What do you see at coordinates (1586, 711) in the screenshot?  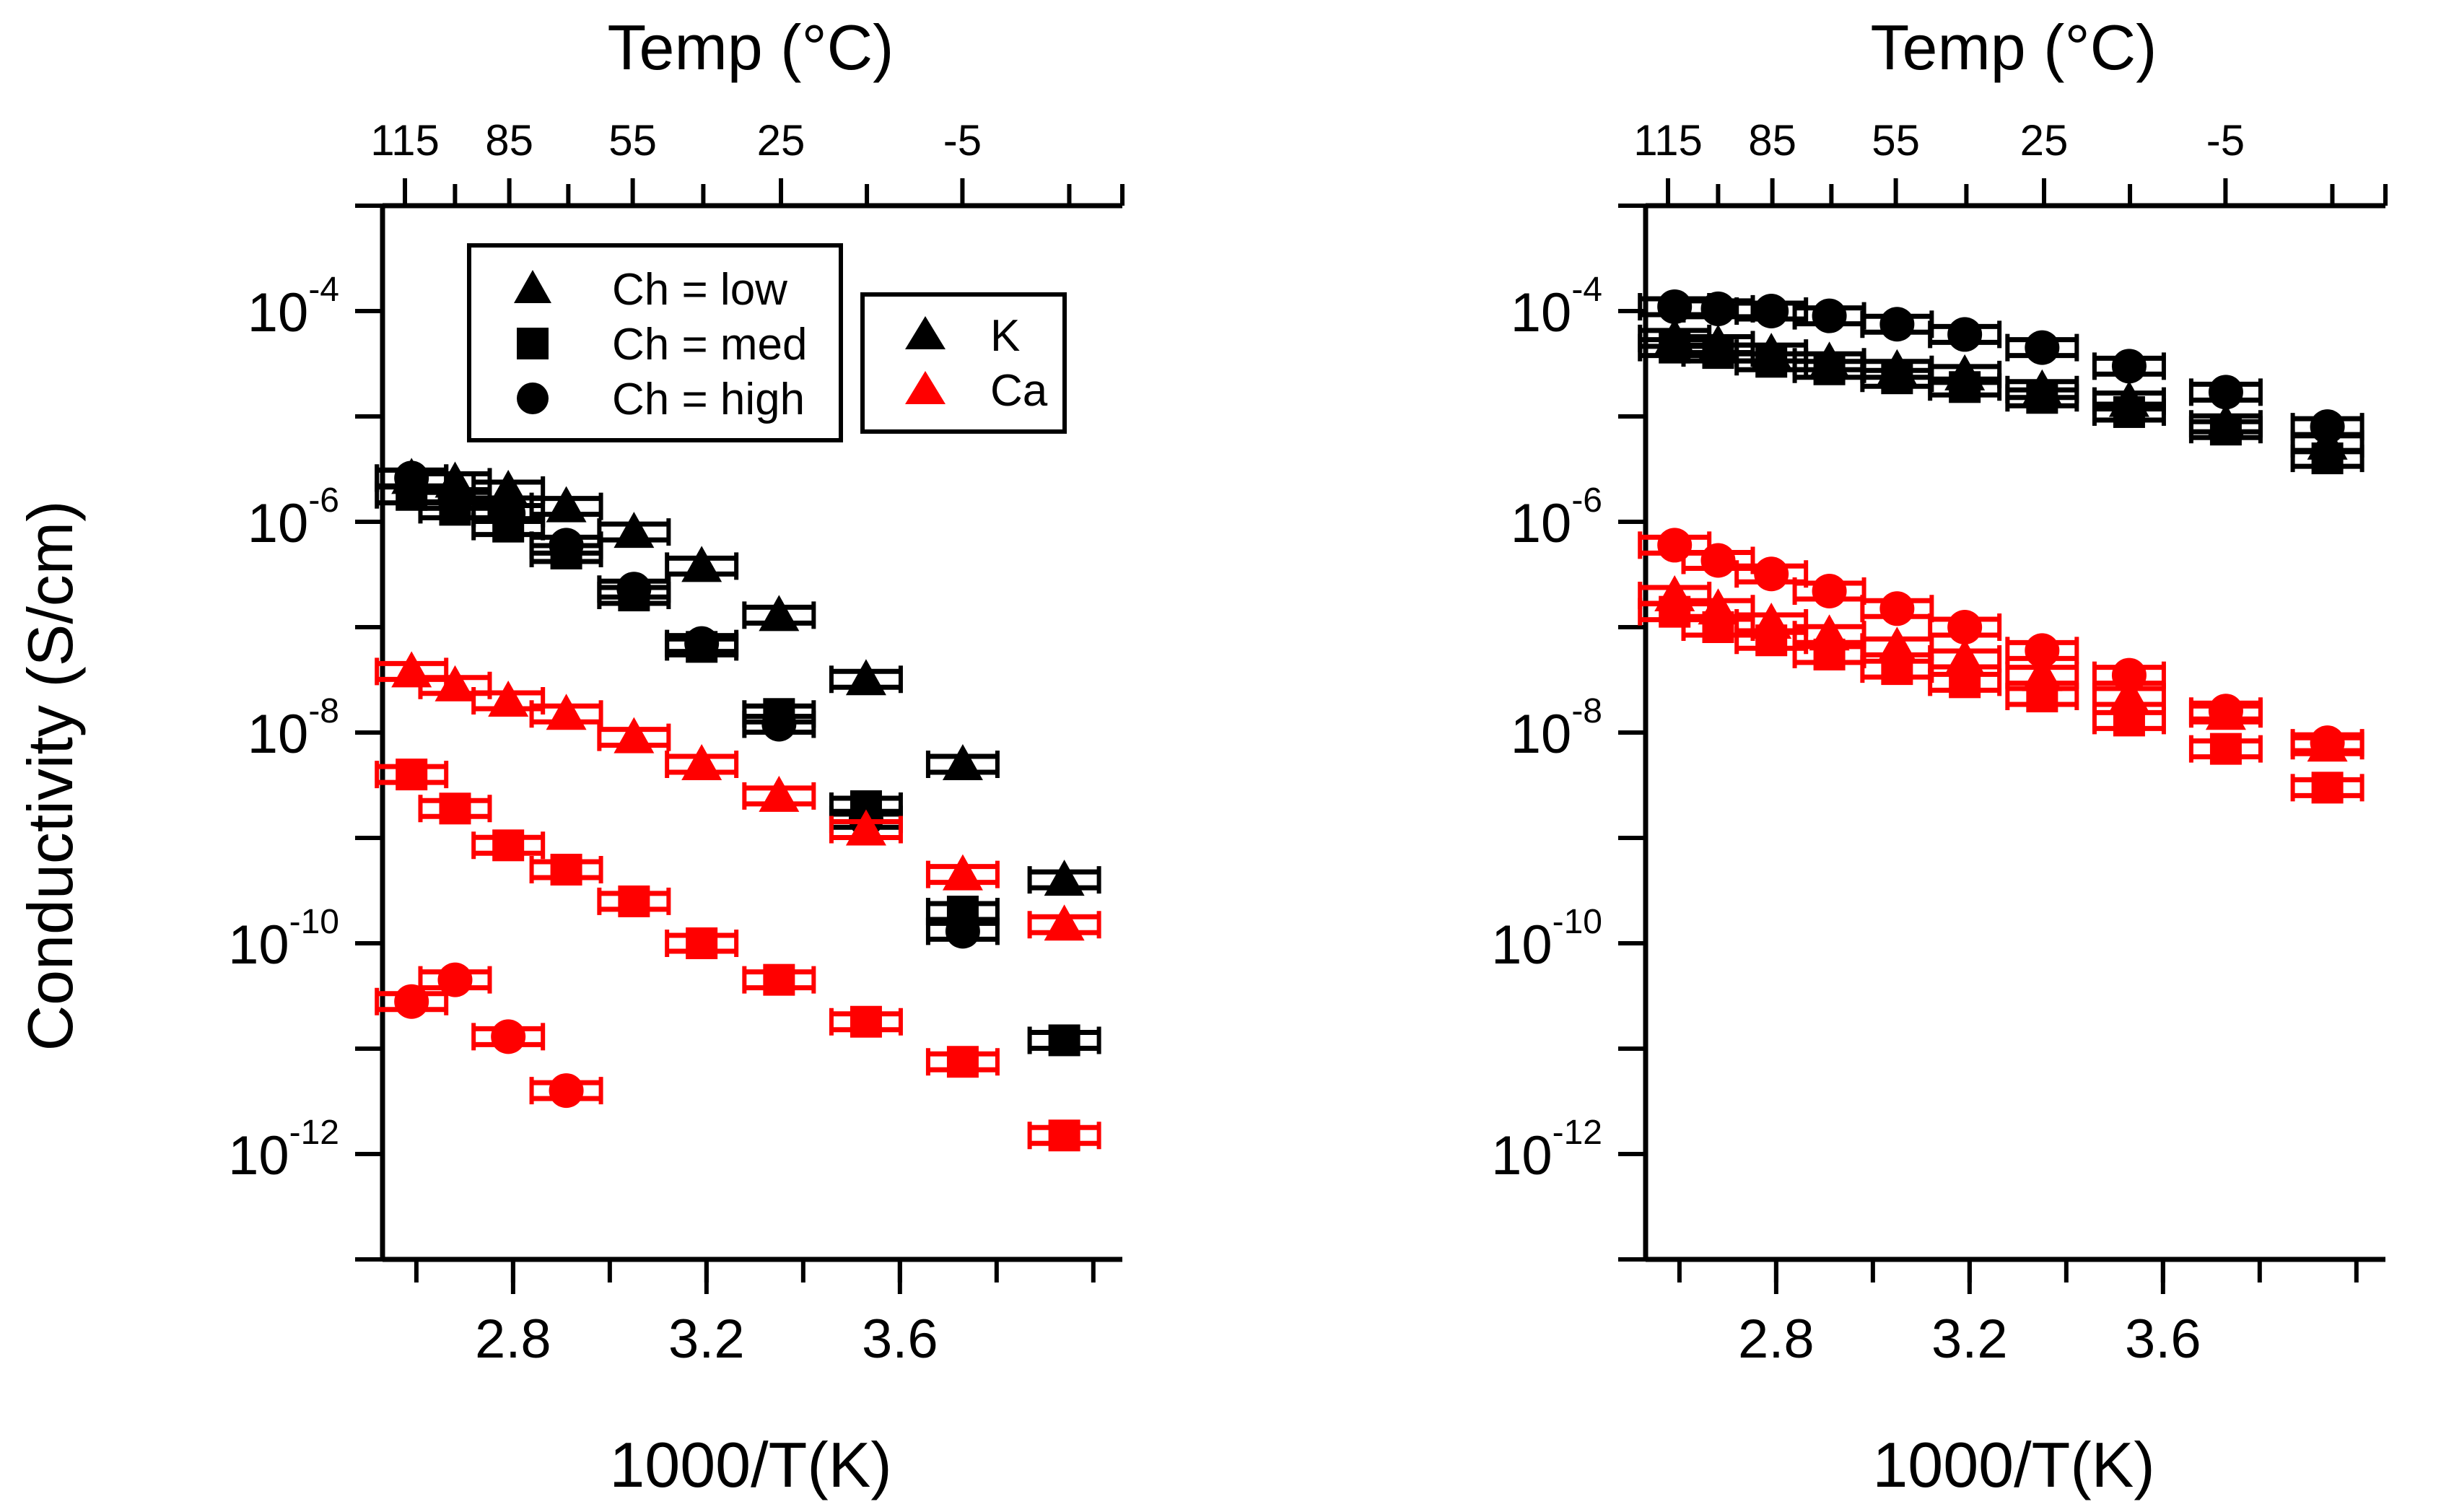 I see `y-tick-exponent: -8` at bounding box center [1586, 711].